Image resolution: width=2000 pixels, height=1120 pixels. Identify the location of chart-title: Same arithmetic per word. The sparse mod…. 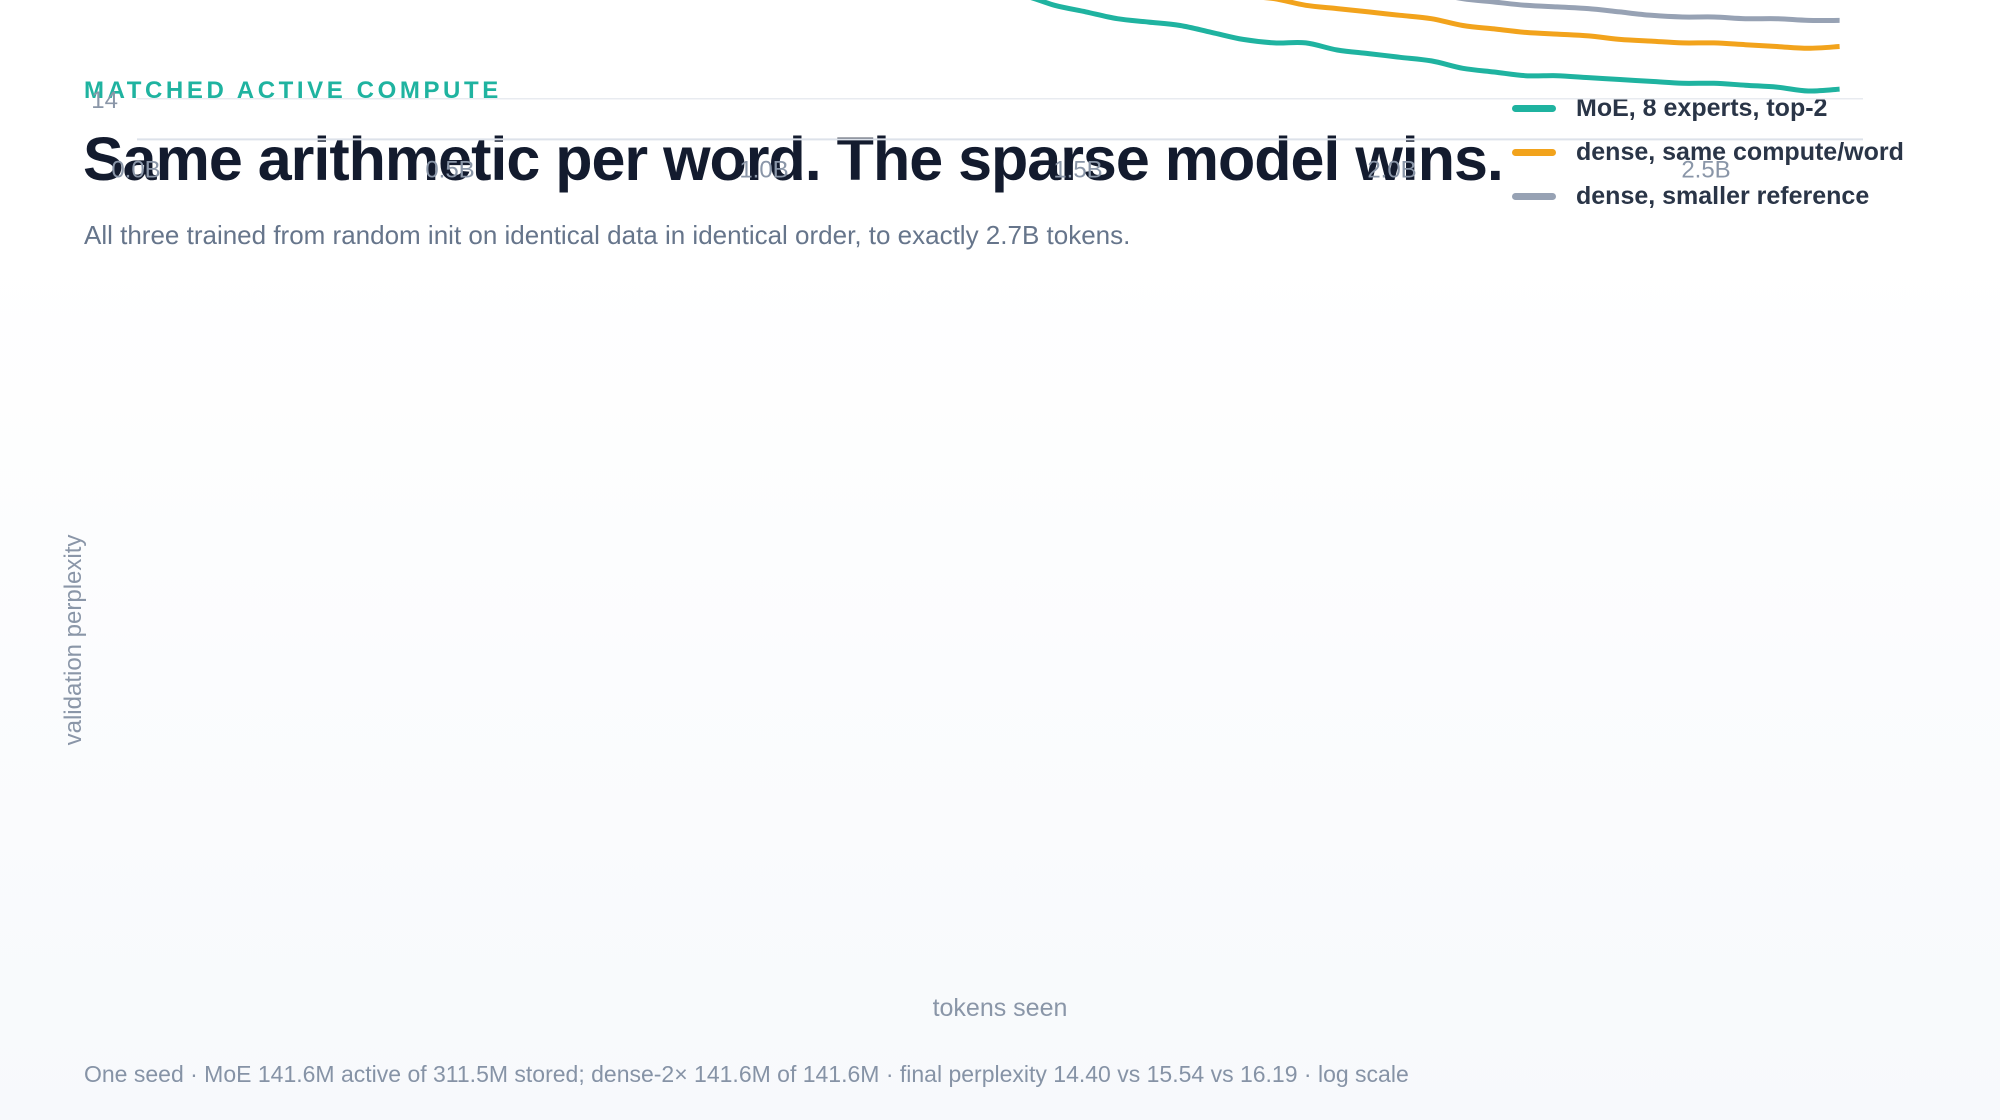
(793, 159).